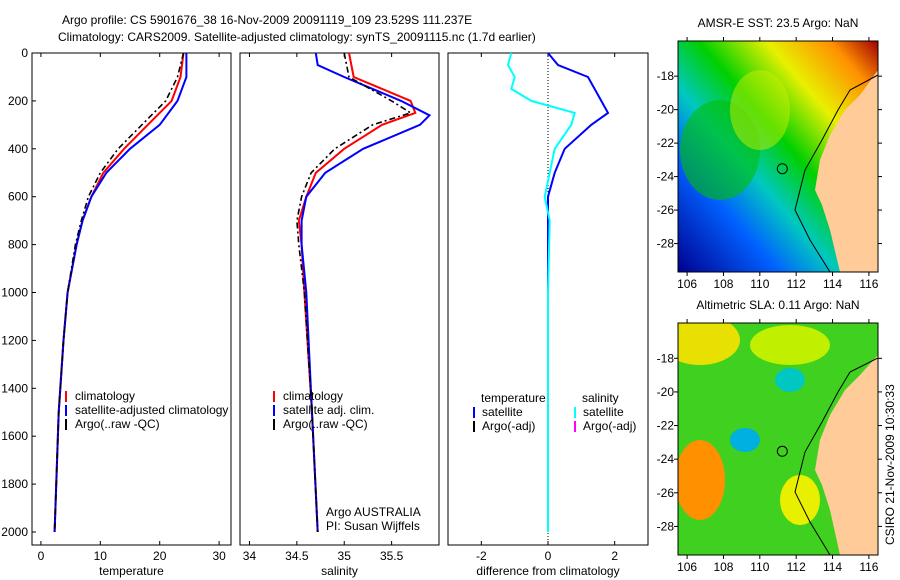 The height and width of the screenshot is (580, 900). What do you see at coordinates (578, 292) in the screenshot?
I see `series-line-temperature-satellite` at bounding box center [578, 292].